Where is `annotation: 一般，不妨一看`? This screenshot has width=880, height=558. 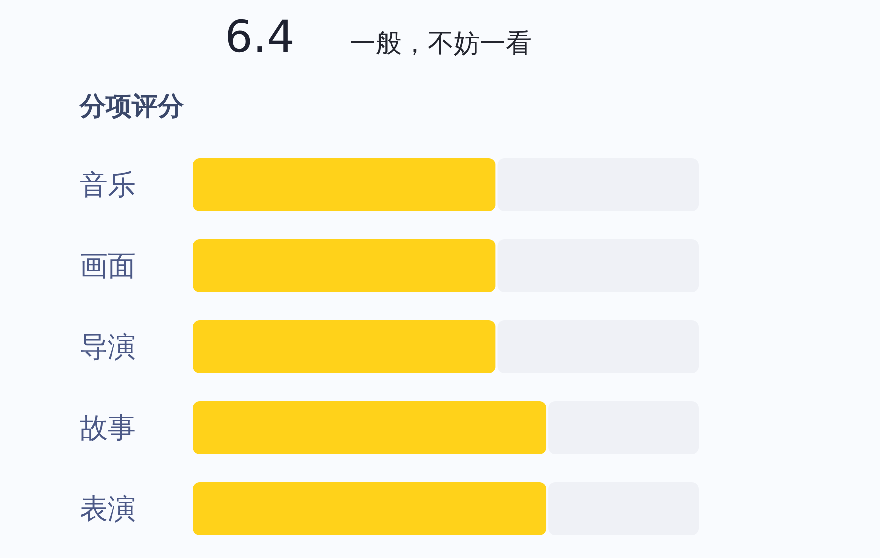
annotation: 一般，不妨一看 is located at coordinates (441, 44).